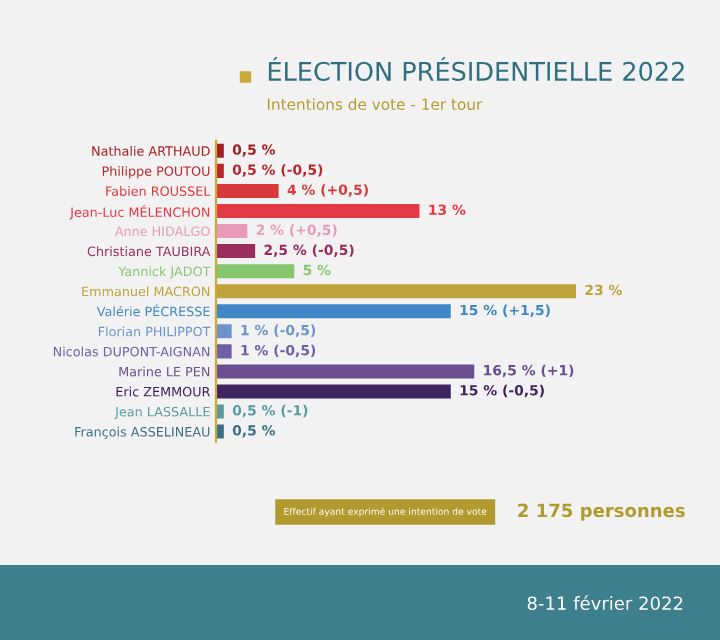 This screenshot has width=720, height=640. Describe the element at coordinates (605, 603) in the screenshot. I see `text: 8-11 février 2022` at that location.